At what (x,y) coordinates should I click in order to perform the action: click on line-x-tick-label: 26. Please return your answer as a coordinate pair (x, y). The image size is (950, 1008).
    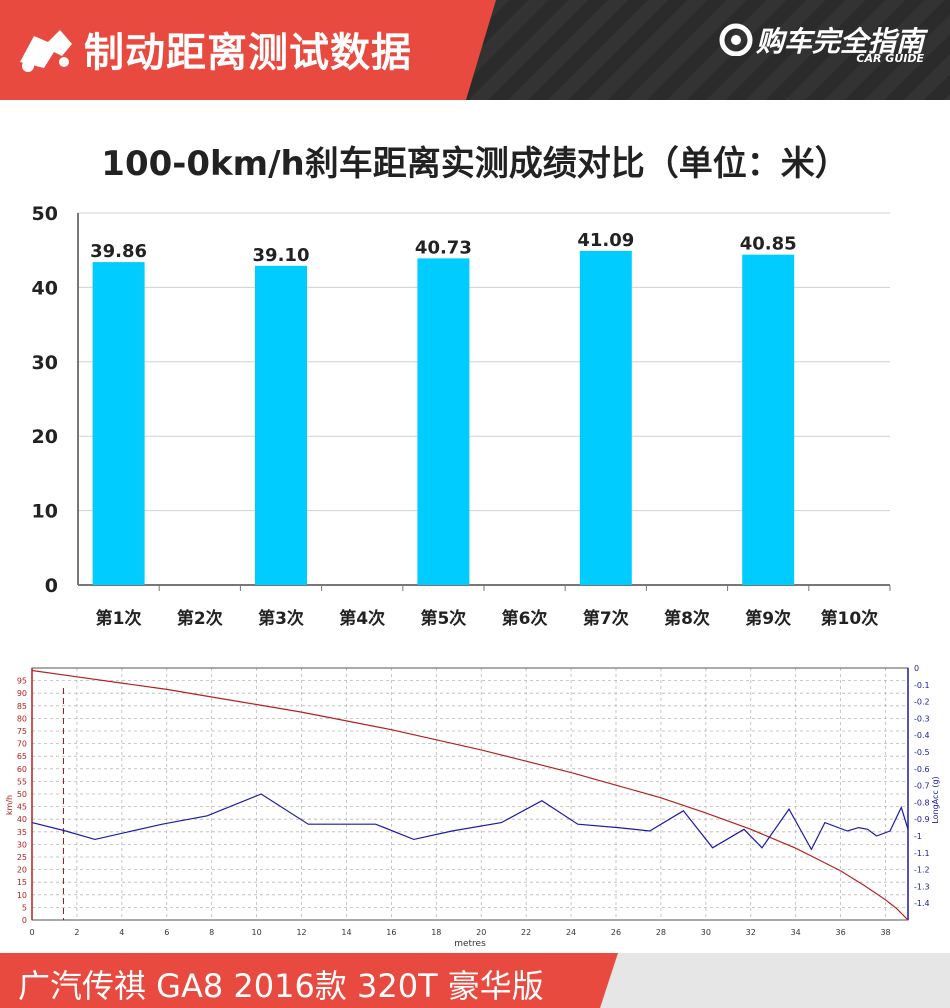
    Looking at the image, I should click on (616, 932).